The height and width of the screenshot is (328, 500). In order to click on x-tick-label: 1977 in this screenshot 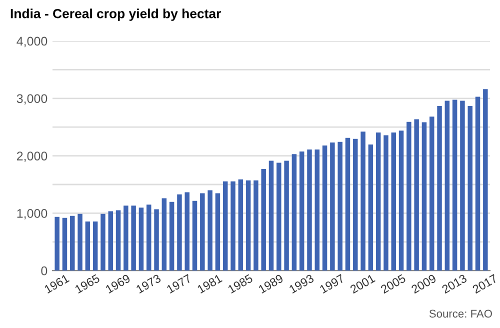, I will do `click(179, 284)`.